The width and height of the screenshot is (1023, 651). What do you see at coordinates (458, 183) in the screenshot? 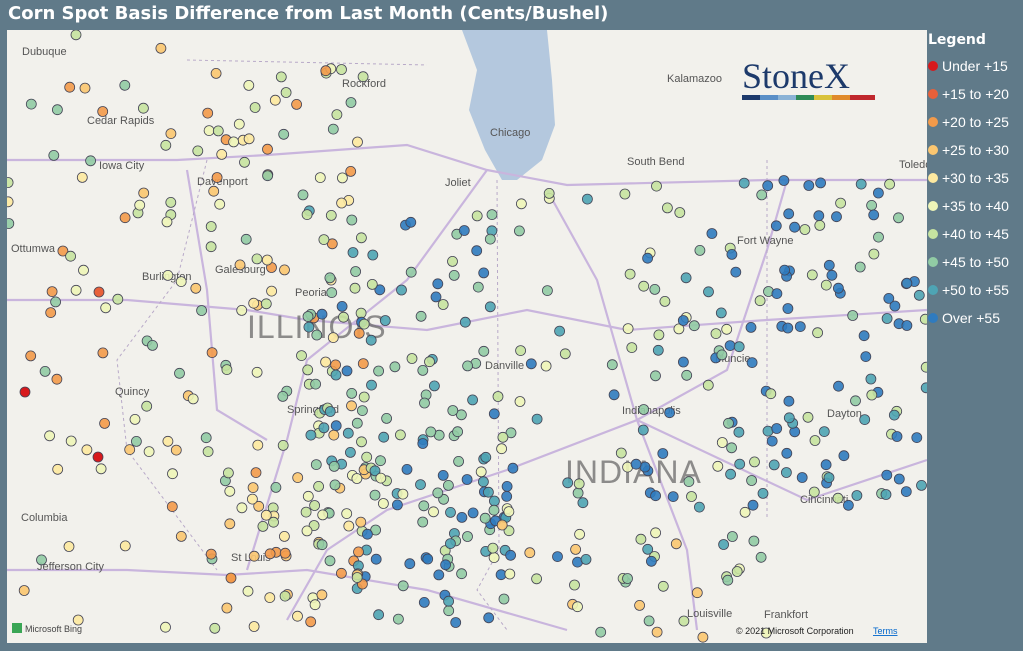
I see `city-label: Joliet` at bounding box center [458, 183].